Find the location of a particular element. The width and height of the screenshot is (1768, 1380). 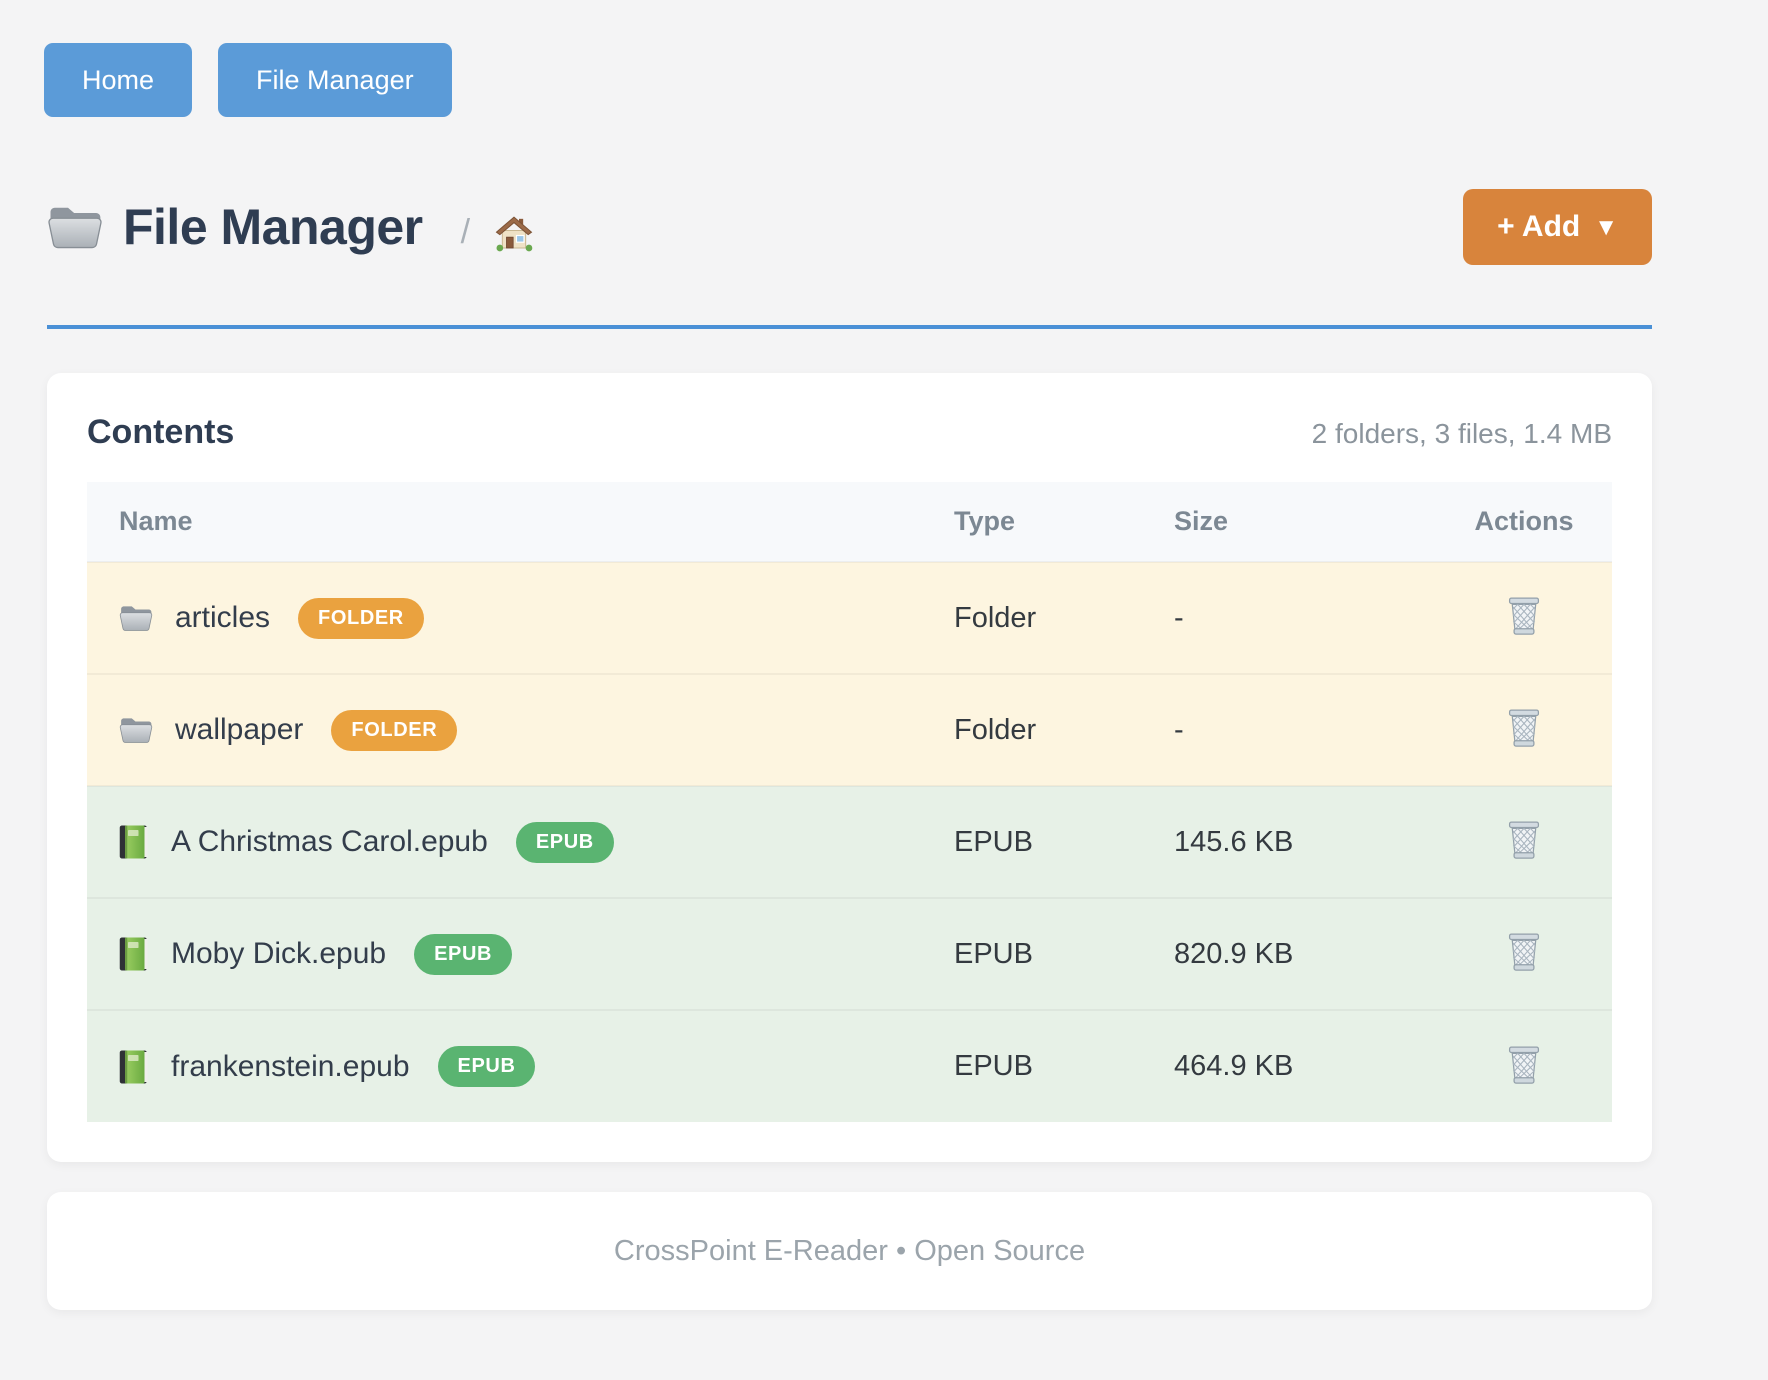

folder-row: wallpaper FOLDER Folder - is located at coordinates (849, 729).